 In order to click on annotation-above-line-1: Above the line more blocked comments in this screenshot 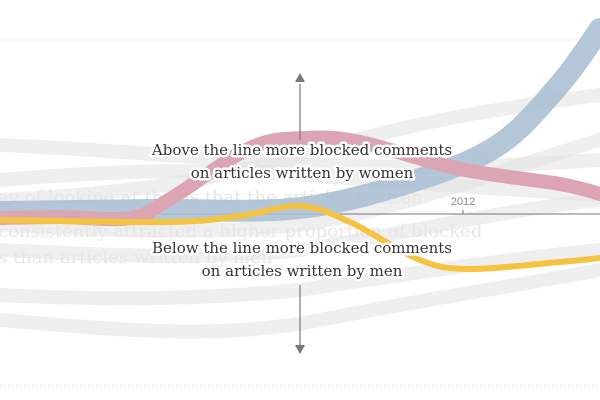, I will do `click(301, 150)`.